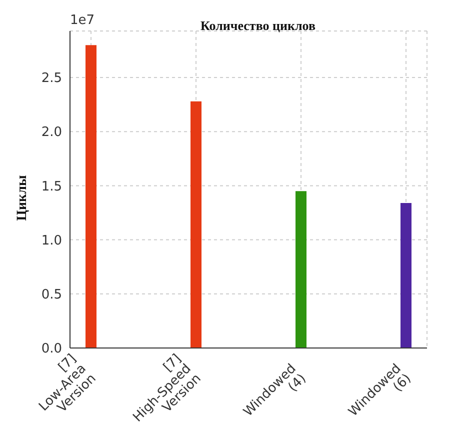 The image size is (451, 441). What do you see at coordinates (51, 240) in the screenshot?
I see `y-tick-label: 1.0` at bounding box center [51, 240].